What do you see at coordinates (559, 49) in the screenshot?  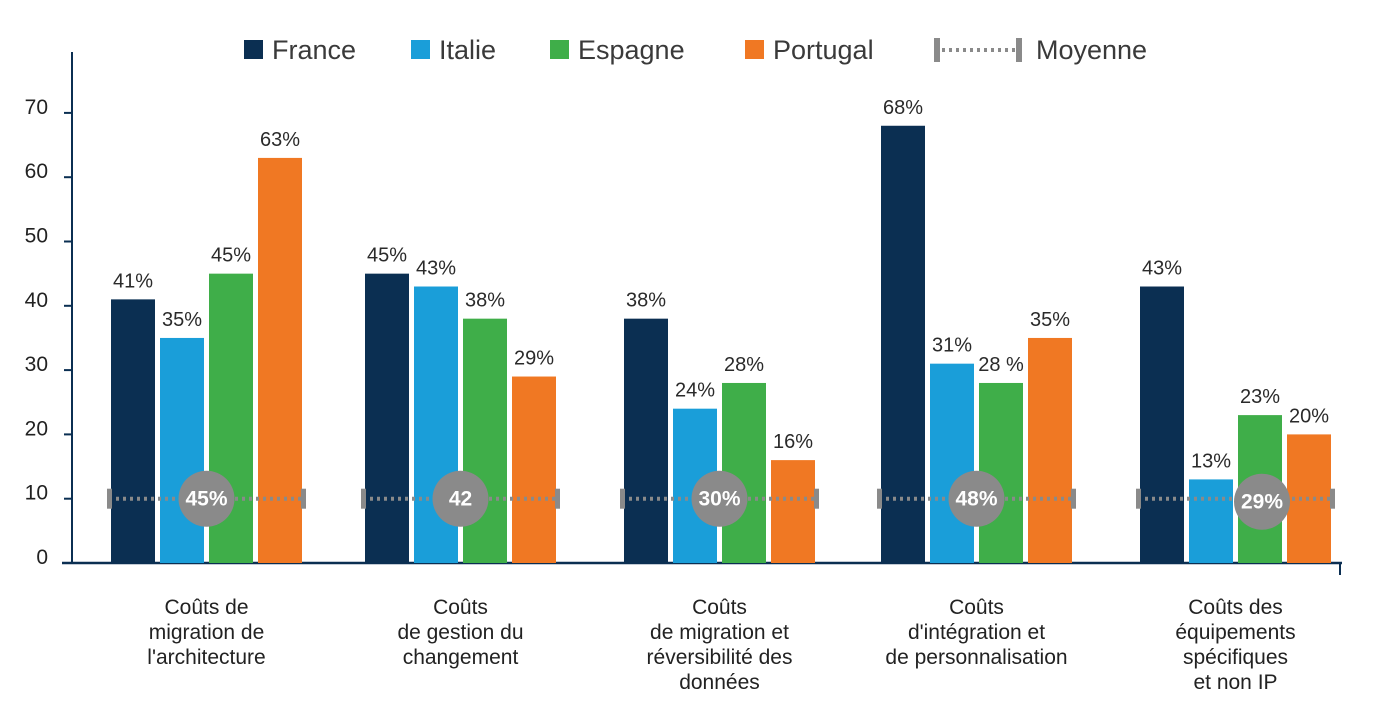 I see `legend-swatch-espagne` at bounding box center [559, 49].